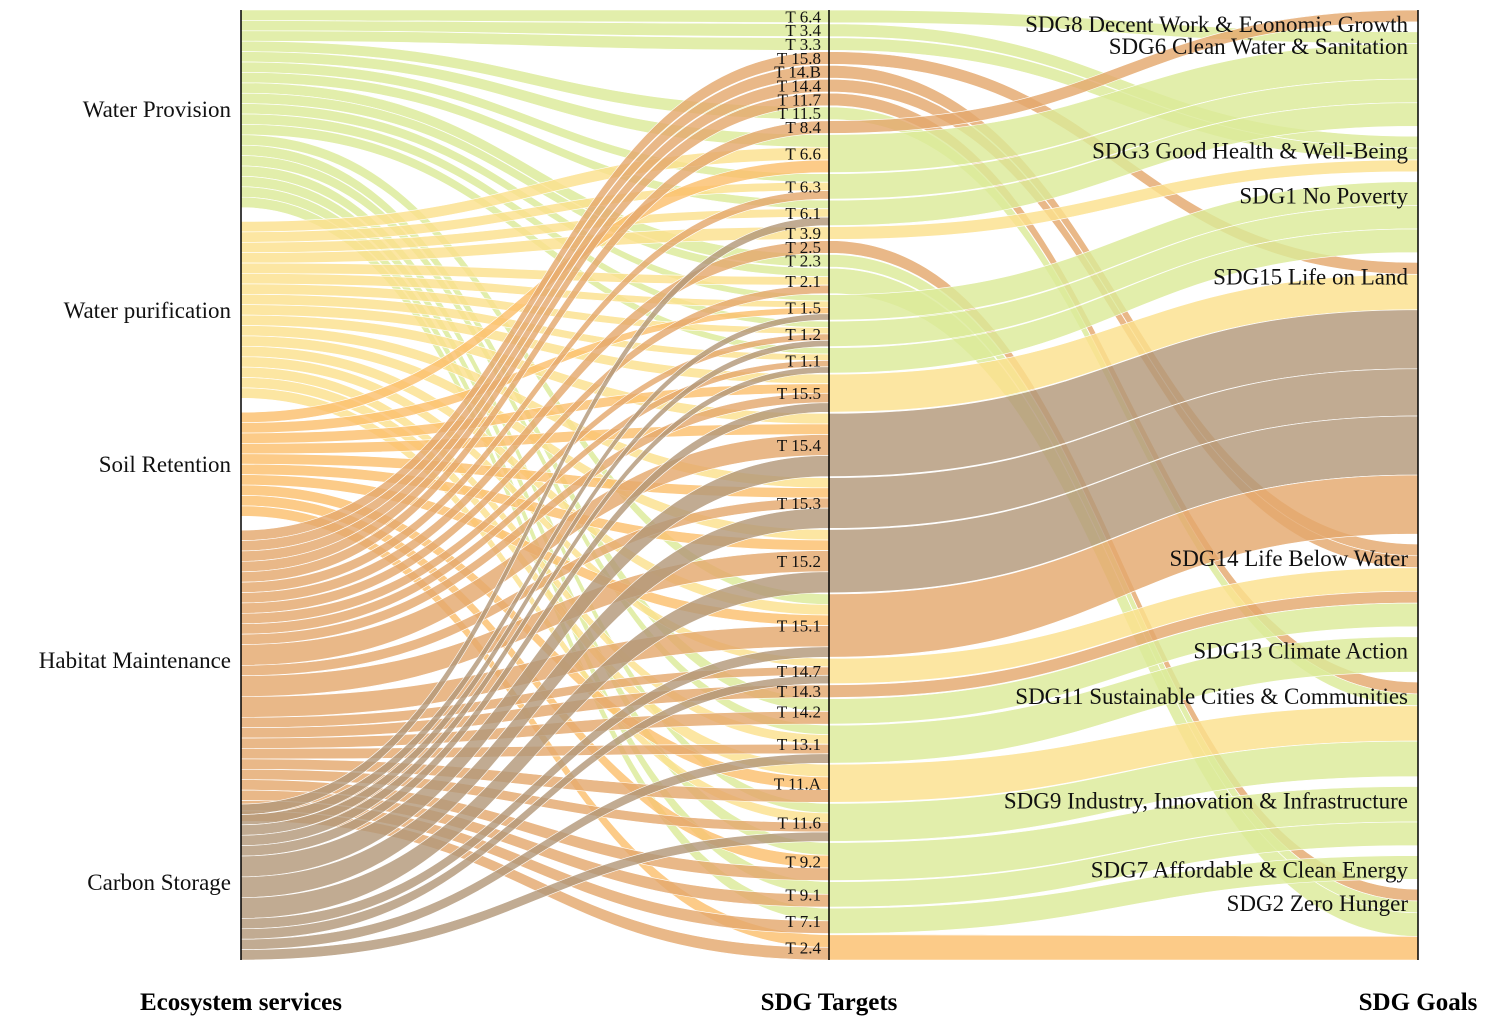 The height and width of the screenshot is (1025, 1499). Describe the element at coordinates (148, 310) in the screenshot. I see `service-label-water-purification: Water purification` at that location.